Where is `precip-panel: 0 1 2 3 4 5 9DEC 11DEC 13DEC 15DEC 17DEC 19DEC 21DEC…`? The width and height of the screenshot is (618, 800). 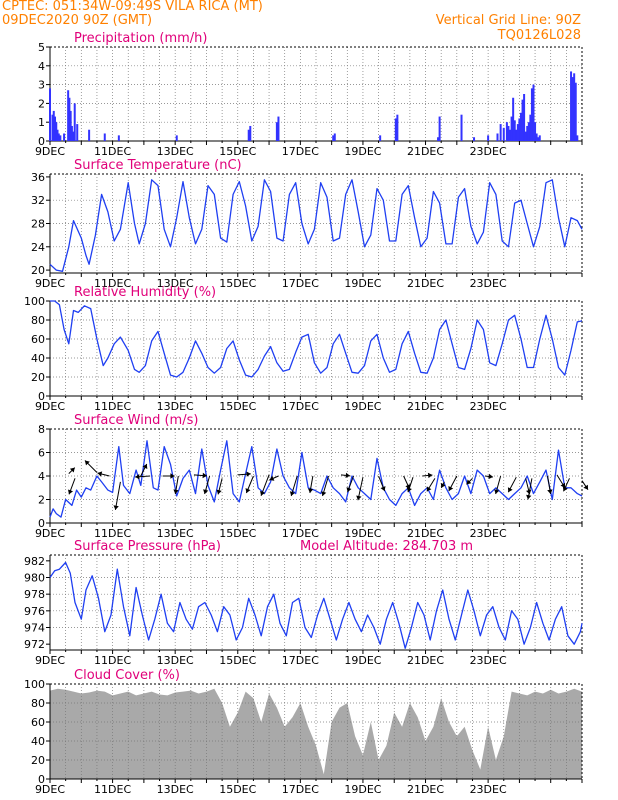
precip-panel: 0 1 2 3 4 5 9DEC 11DEC 13DEC 15DEC 17DEC 19DEC 21DEC… is located at coordinates (309, 94).